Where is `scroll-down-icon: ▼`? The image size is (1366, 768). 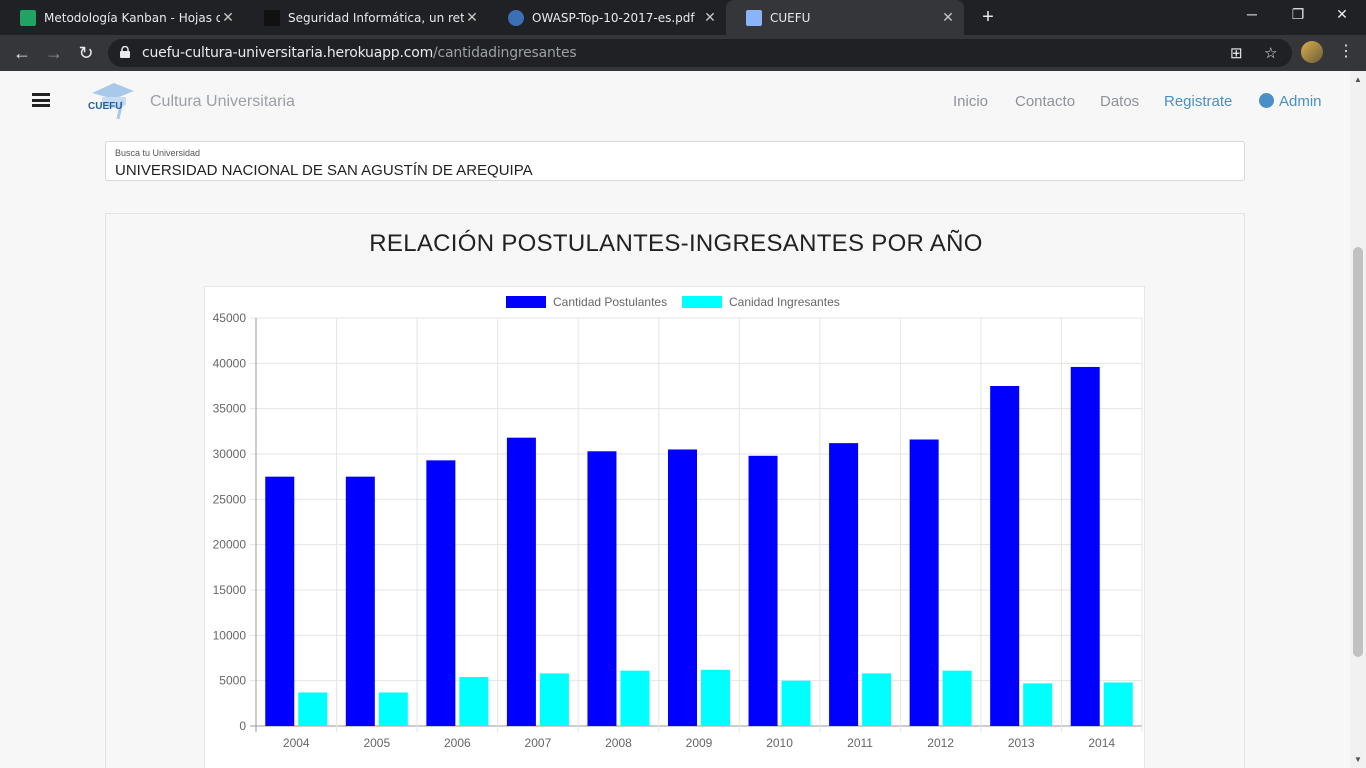
scroll-down-icon: ▼ is located at coordinates (1358, 759).